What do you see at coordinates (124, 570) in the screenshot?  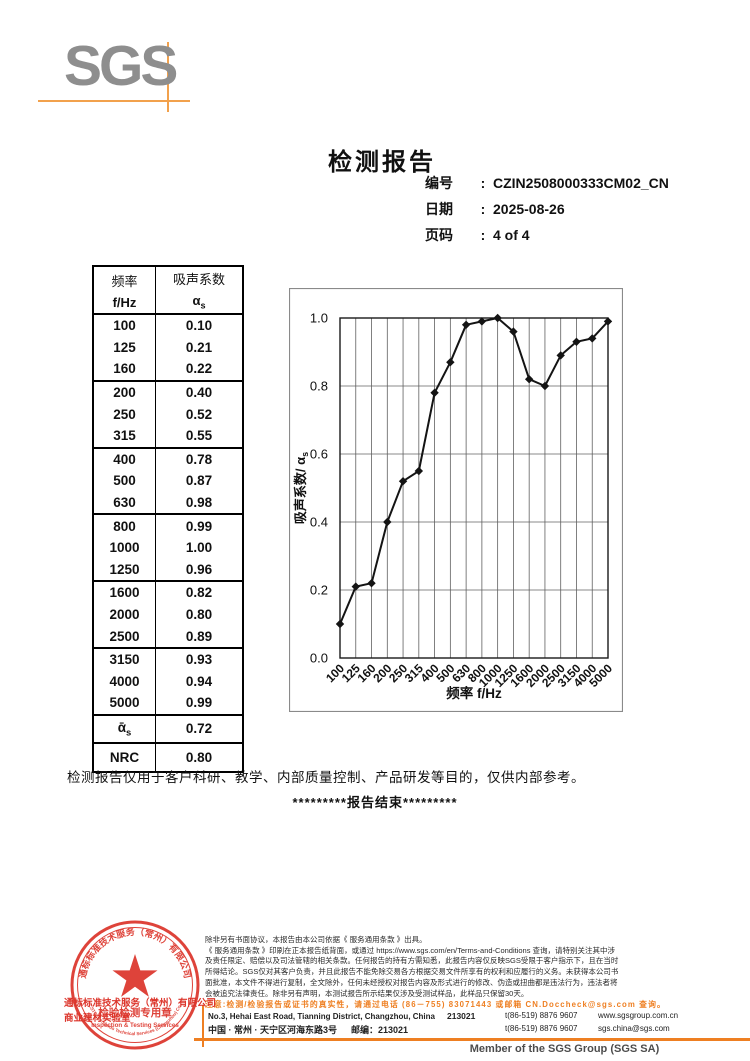 I see `freq-cell: 1250` at bounding box center [124, 570].